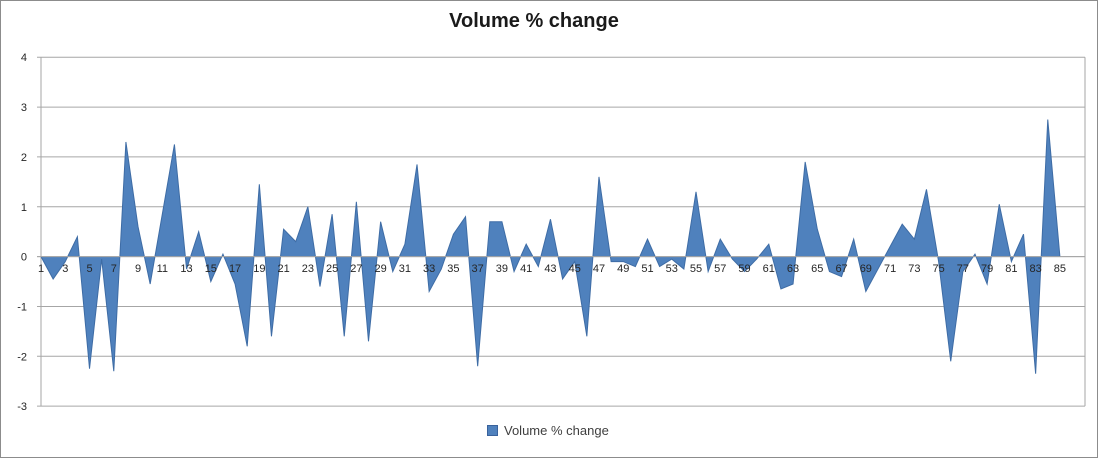 This screenshot has width=1098, height=458. What do you see at coordinates (1011, 269) in the screenshot?
I see `x-tick-label: 81` at bounding box center [1011, 269].